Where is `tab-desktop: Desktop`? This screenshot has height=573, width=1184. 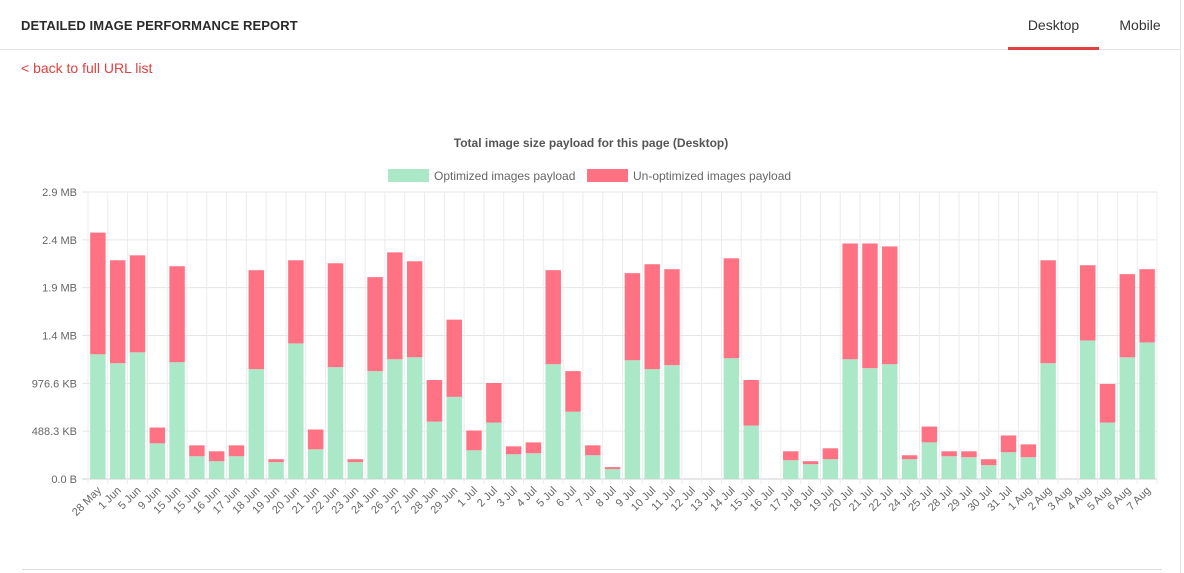
tab-desktop: Desktop is located at coordinates (1053, 25).